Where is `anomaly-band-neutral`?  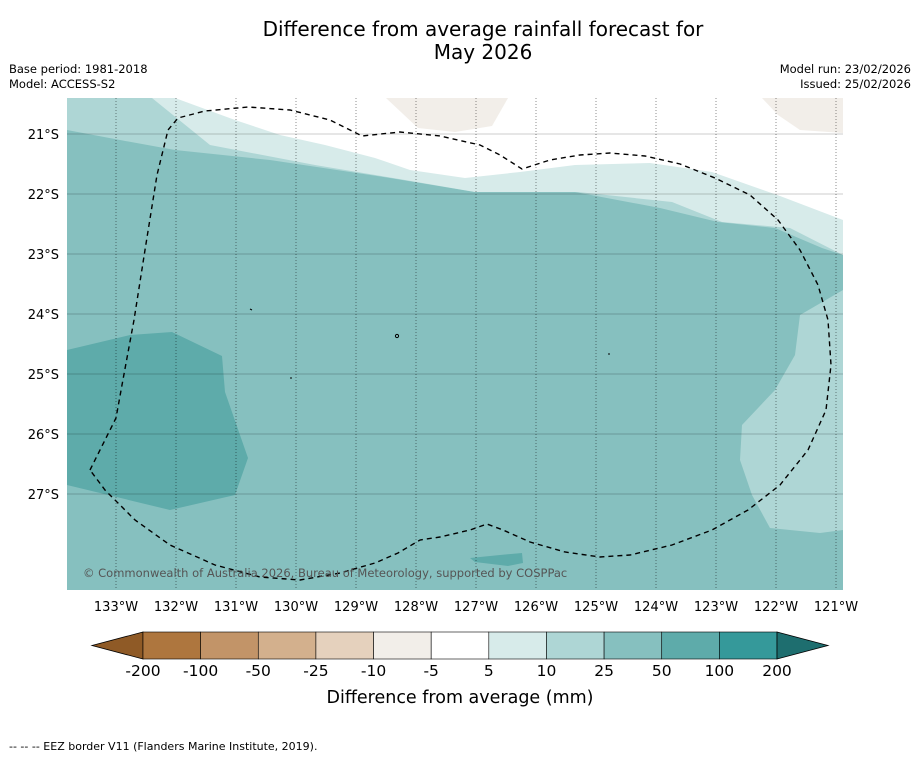
anomaly-band-neutral is located at coordinates (509, 159).